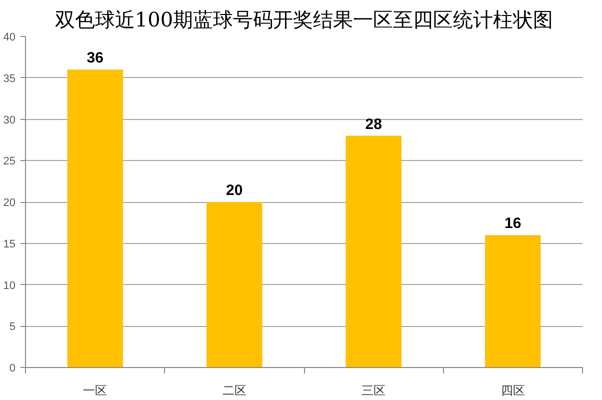 The image size is (602, 400). Describe the element at coordinates (12, 368) in the screenshot. I see `y-tick-label: 0` at that location.